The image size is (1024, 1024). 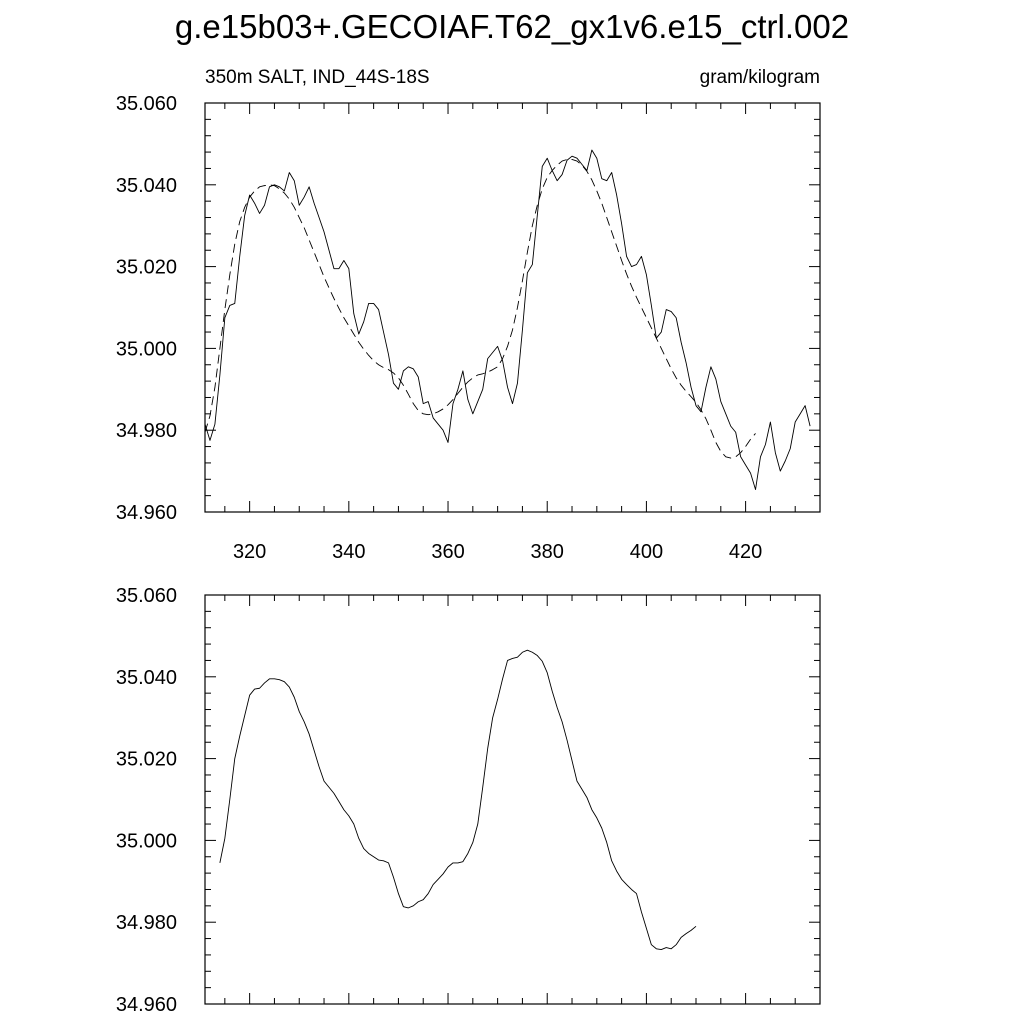 I want to click on bottom-y-tick-label: 35.040, so click(x=146, y=678).